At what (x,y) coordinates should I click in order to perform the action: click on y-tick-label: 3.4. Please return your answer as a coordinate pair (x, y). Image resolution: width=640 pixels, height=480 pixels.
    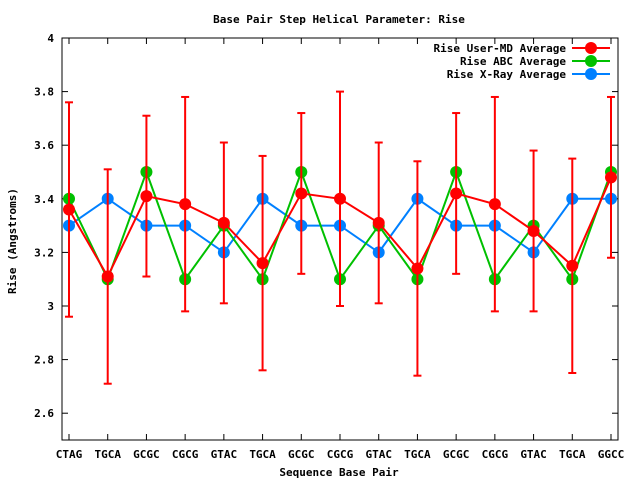
    Looking at the image, I should click on (44, 199).